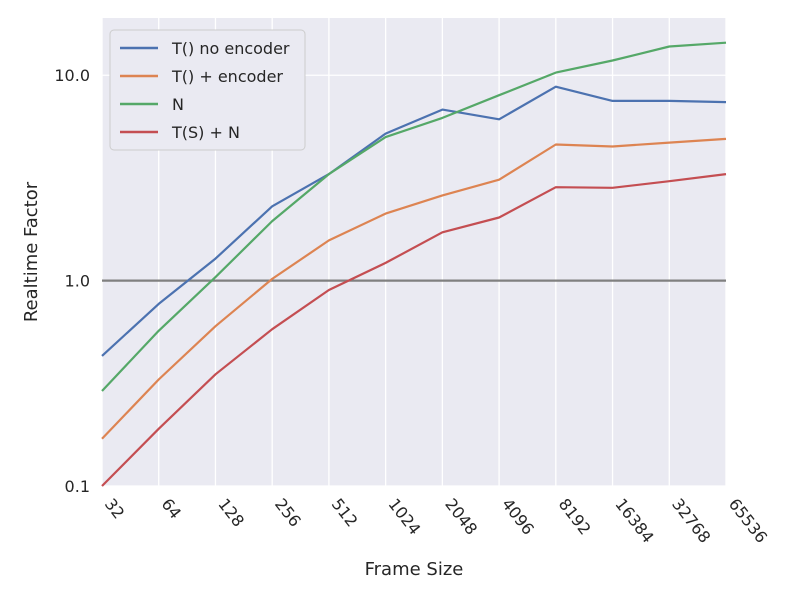 The width and height of the screenshot is (800, 600). I want to click on legend: T() no encoder T() + encoder N T(S) + N, so click(207, 90).